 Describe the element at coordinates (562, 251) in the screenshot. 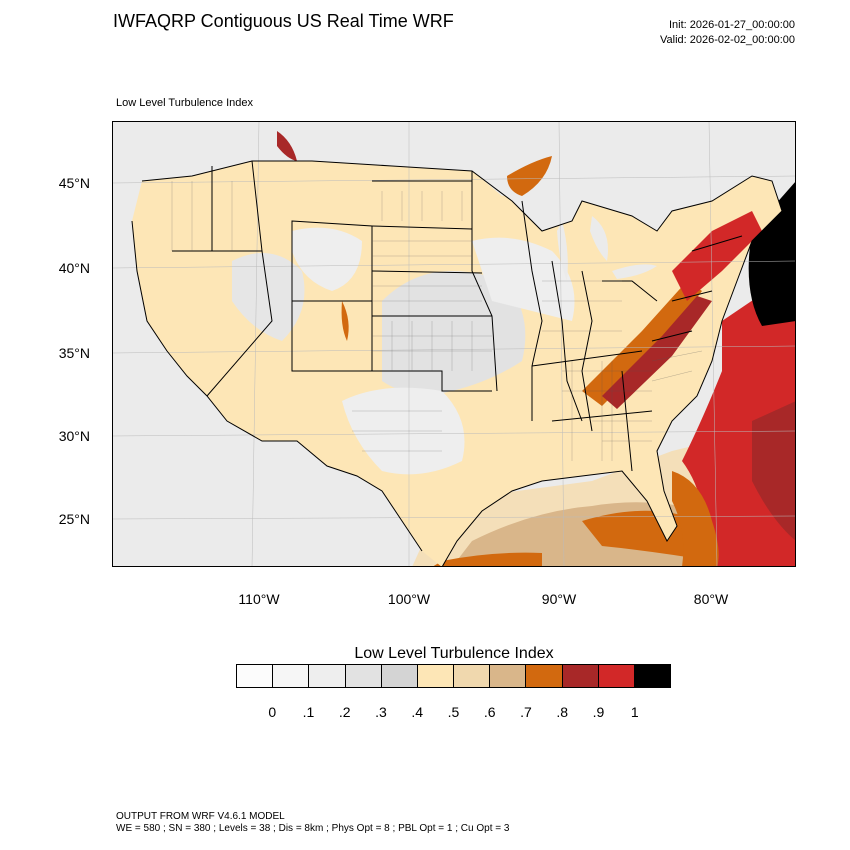

I see `lake-michigan` at that location.